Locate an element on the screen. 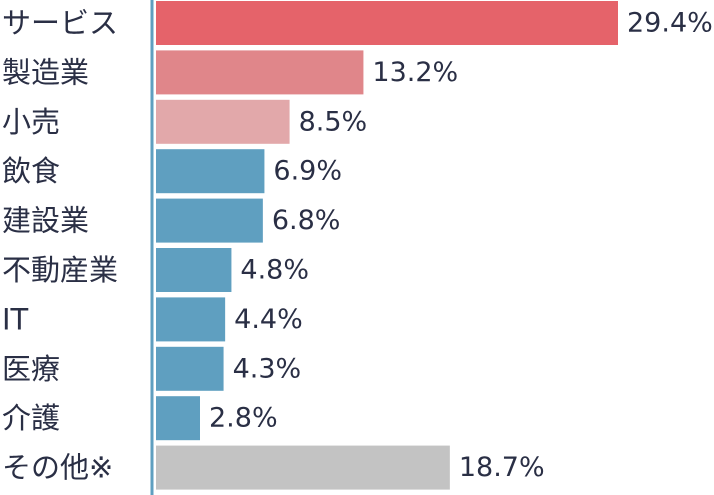 This screenshot has height=495, width=714. value-label-7: 4.3% is located at coordinates (267, 368).